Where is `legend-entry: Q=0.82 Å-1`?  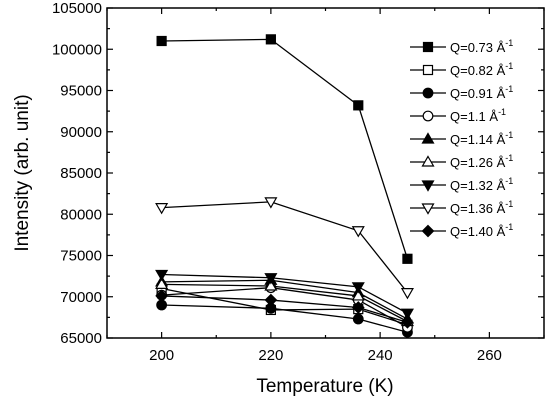
legend-entry: Q=0.82 Å-1 is located at coordinates (461, 69).